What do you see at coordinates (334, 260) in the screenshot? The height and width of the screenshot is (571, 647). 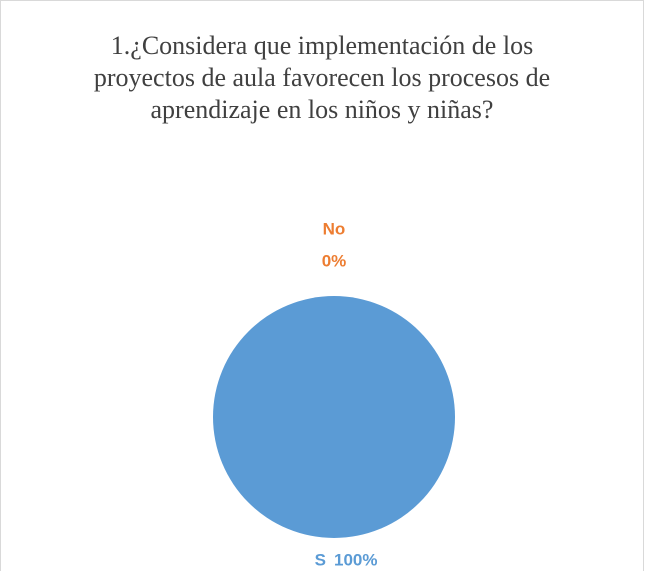 I see `data-label-value: 0%` at bounding box center [334, 260].